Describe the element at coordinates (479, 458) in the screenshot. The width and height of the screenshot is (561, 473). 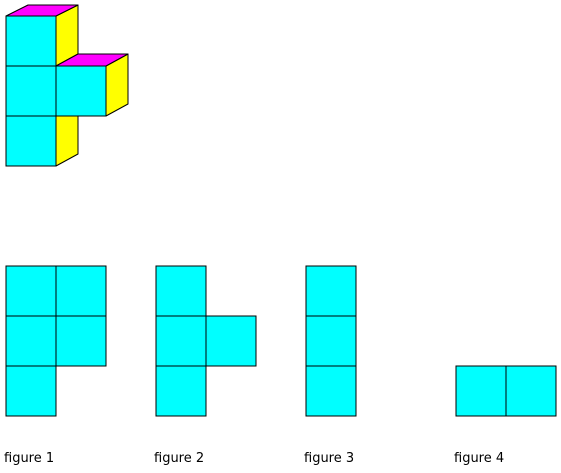
I see `figure-4-label: figure 4` at that location.